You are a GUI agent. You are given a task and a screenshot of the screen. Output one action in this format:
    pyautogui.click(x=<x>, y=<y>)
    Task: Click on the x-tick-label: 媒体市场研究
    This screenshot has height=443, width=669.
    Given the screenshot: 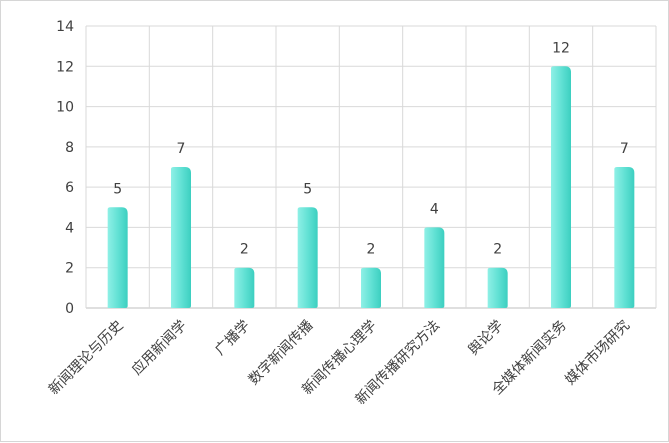 What is the action you would take?
    pyautogui.click(x=597, y=352)
    